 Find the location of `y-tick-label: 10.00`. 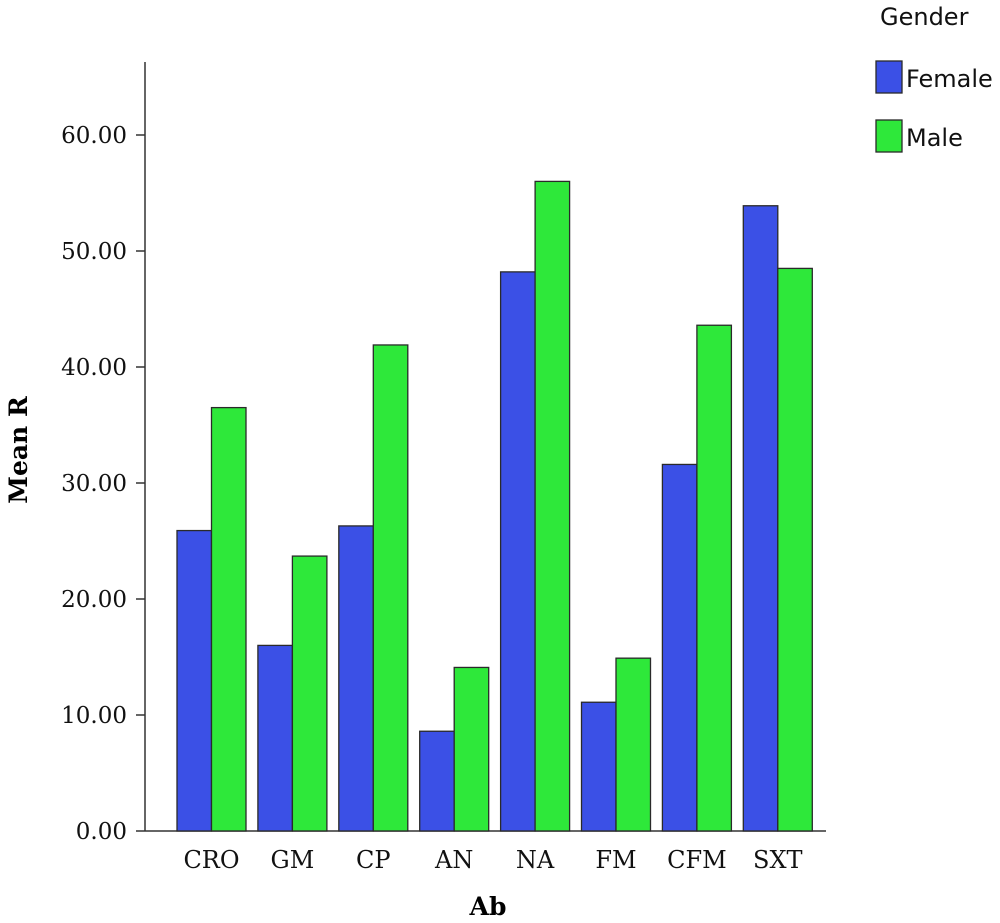

y-tick-label: 10.00 is located at coordinates (94, 716).